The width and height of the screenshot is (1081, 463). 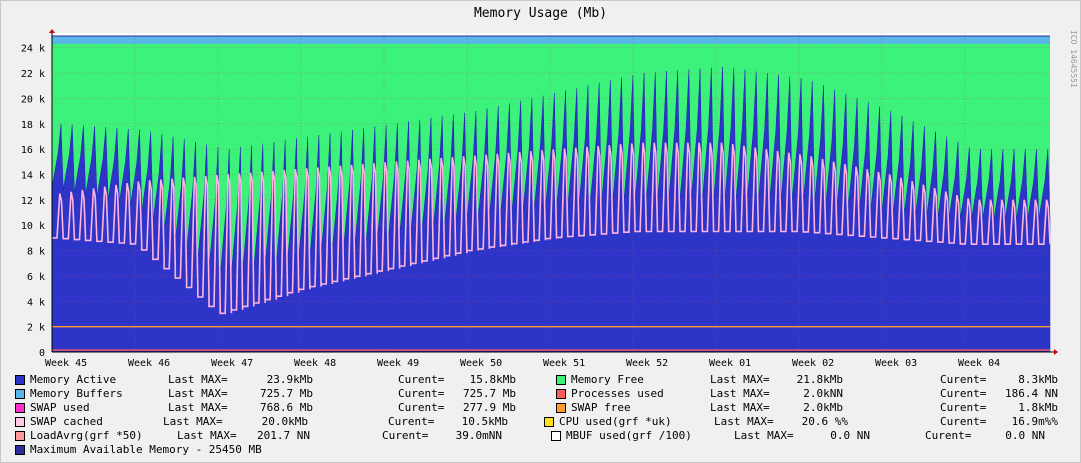 I want to click on x-axis-arrow, so click(x=1056, y=352).